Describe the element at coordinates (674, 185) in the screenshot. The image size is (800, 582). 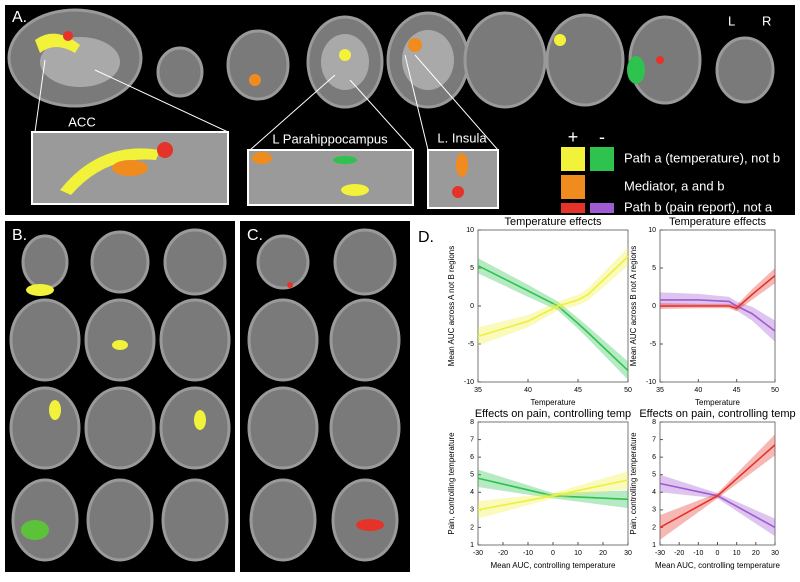
I see `legend-text: Mediator, a and b` at that location.